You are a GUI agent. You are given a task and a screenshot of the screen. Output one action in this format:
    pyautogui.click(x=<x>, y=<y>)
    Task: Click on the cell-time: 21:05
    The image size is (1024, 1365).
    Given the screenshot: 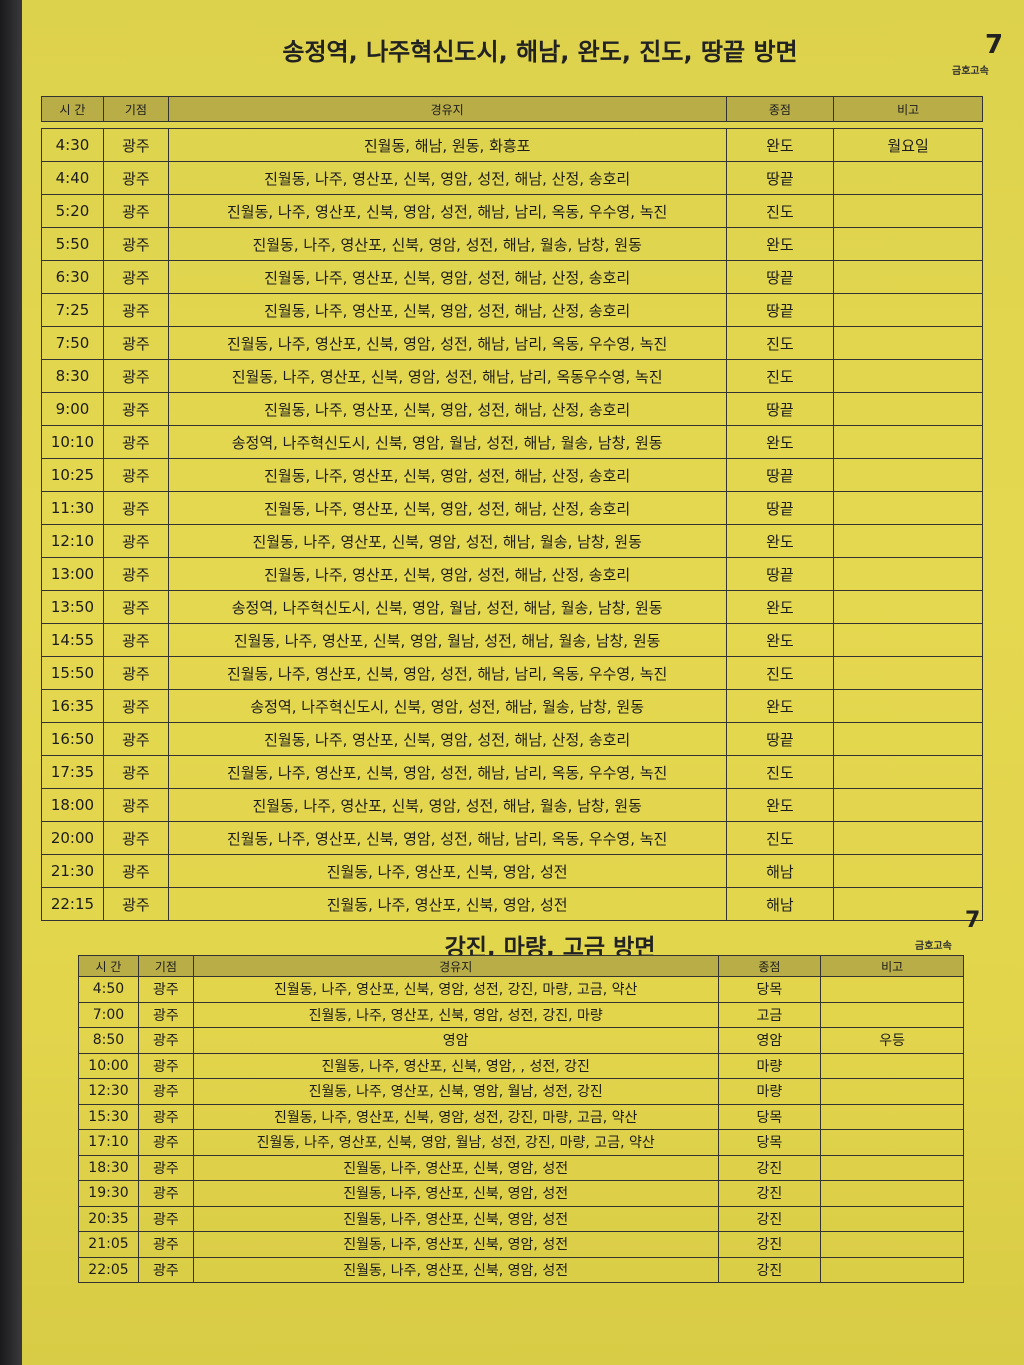 What is the action you would take?
    pyautogui.click(x=108, y=1244)
    